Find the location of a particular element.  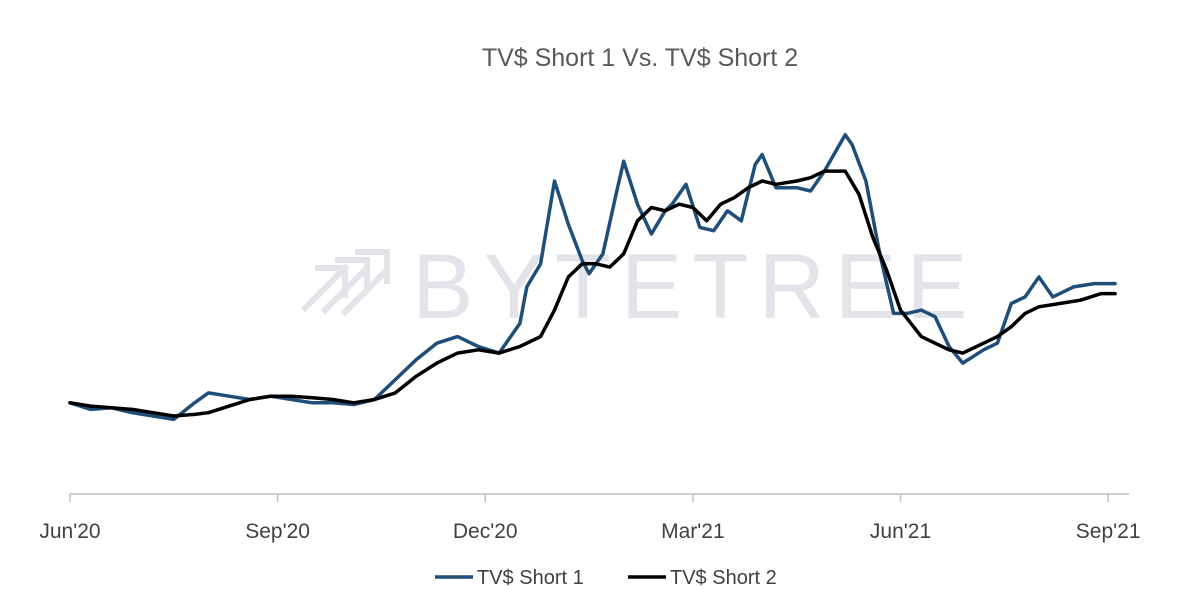

legend-label-short-1: TV$ Short 1 is located at coordinates (530, 578).